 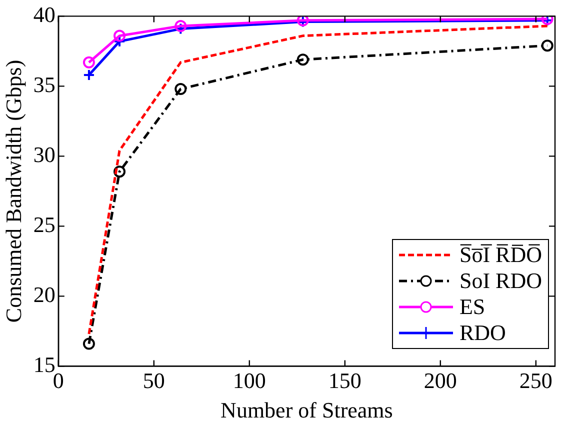 I want to click on y-tick-label: 20, so click(x=44, y=294).